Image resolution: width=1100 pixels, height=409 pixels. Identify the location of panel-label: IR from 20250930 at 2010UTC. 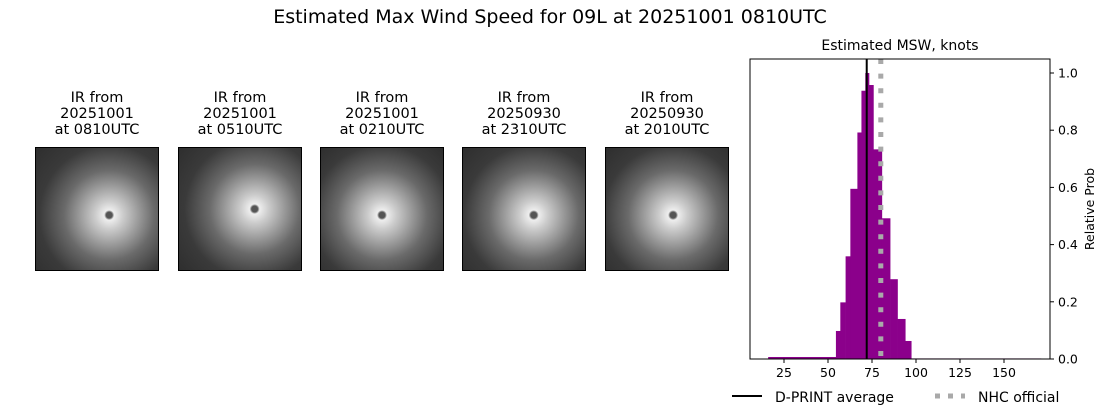
(667, 114).